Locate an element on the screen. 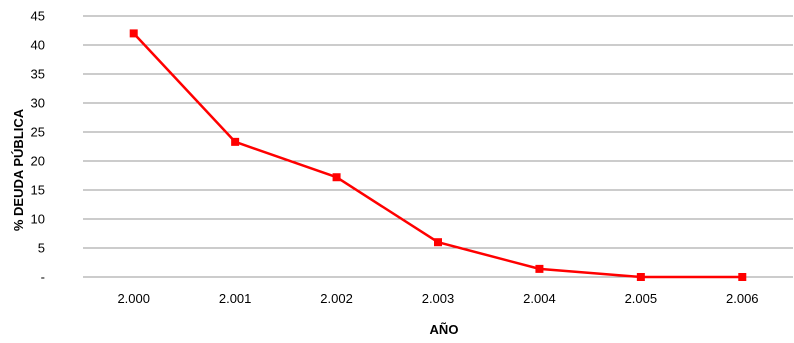 The width and height of the screenshot is (794, 343). y-tick-label: 40 is located at coordinates (38, 45).